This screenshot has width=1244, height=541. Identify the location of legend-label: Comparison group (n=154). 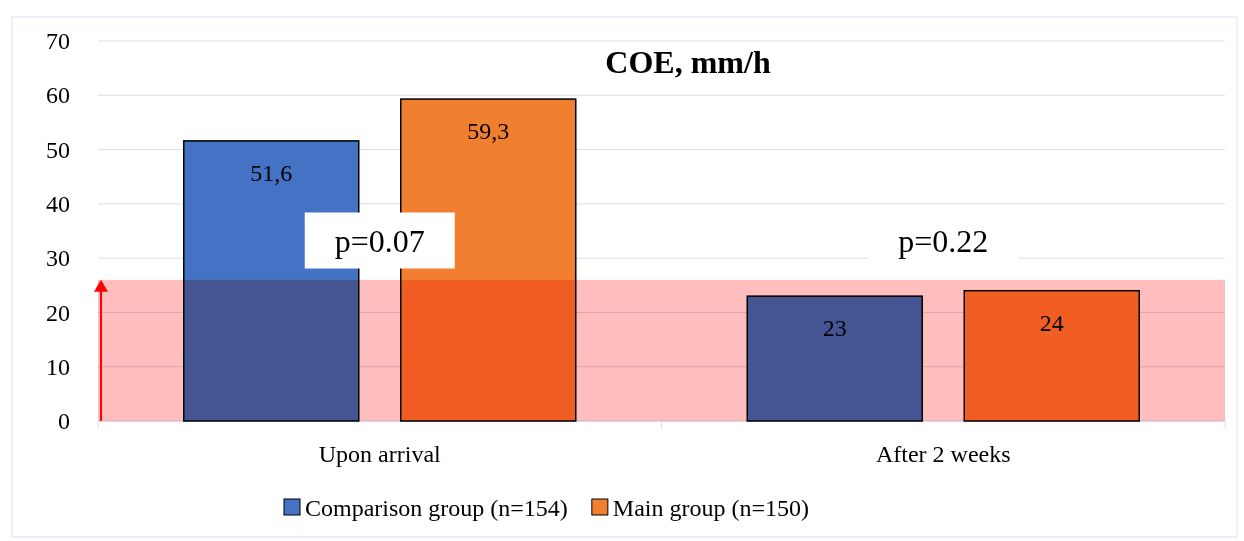
(436, 508).